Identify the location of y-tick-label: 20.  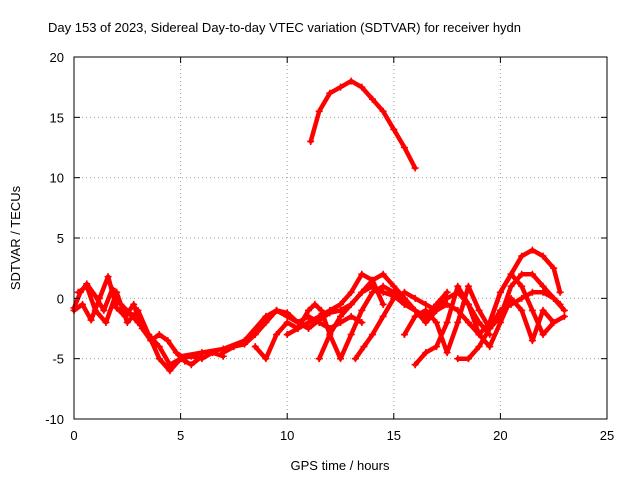
(57, 57).